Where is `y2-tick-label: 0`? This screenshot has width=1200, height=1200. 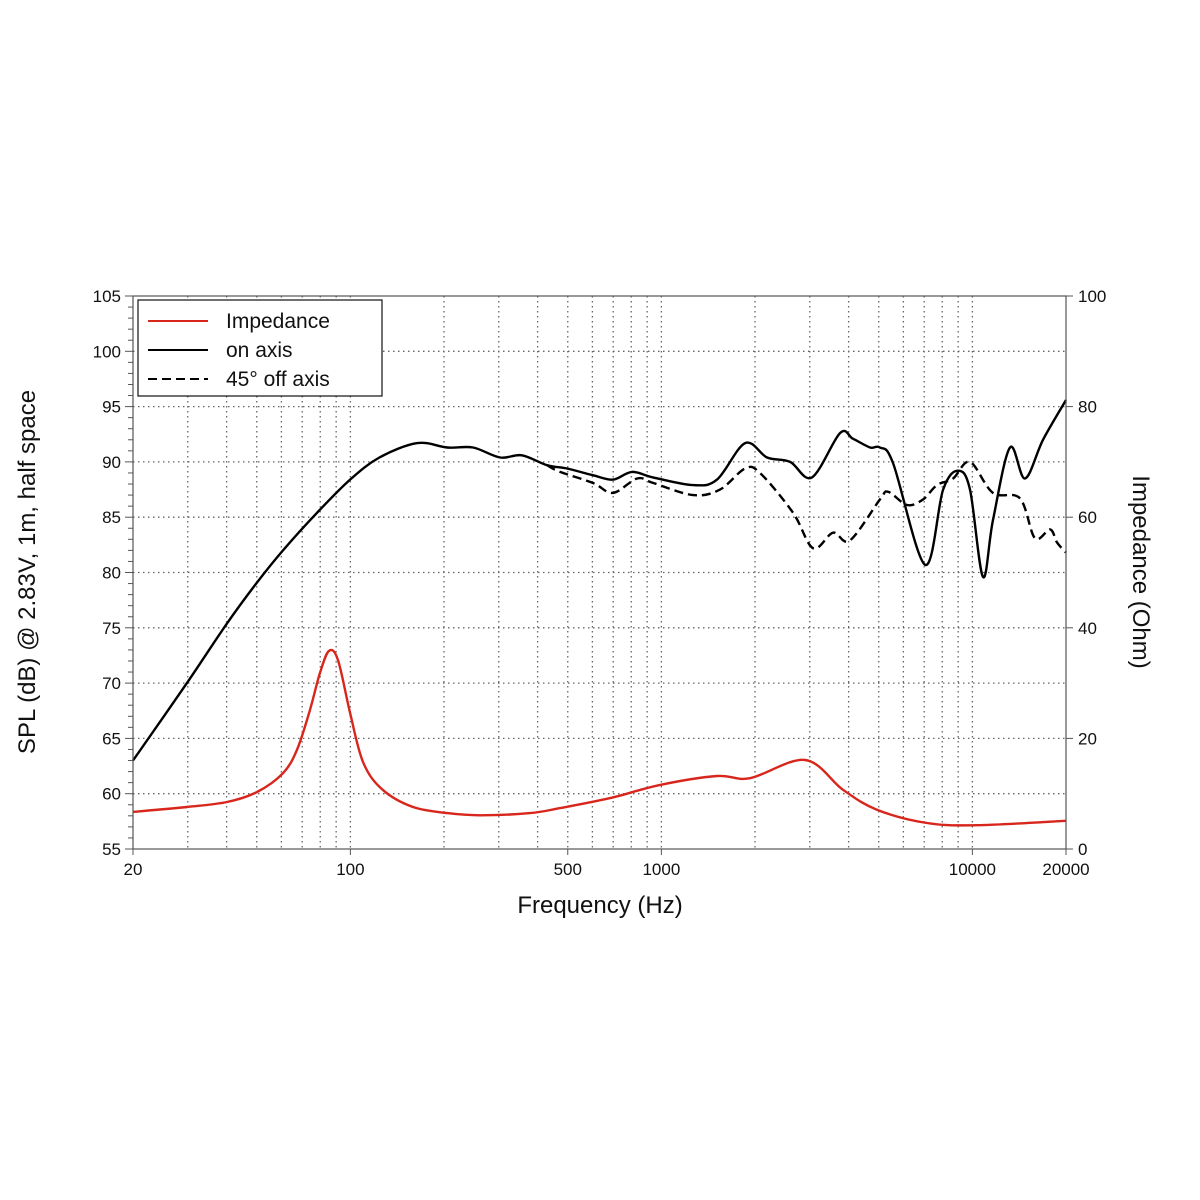 y2-tick-label: 0 is located at coordinates (1082, 849).